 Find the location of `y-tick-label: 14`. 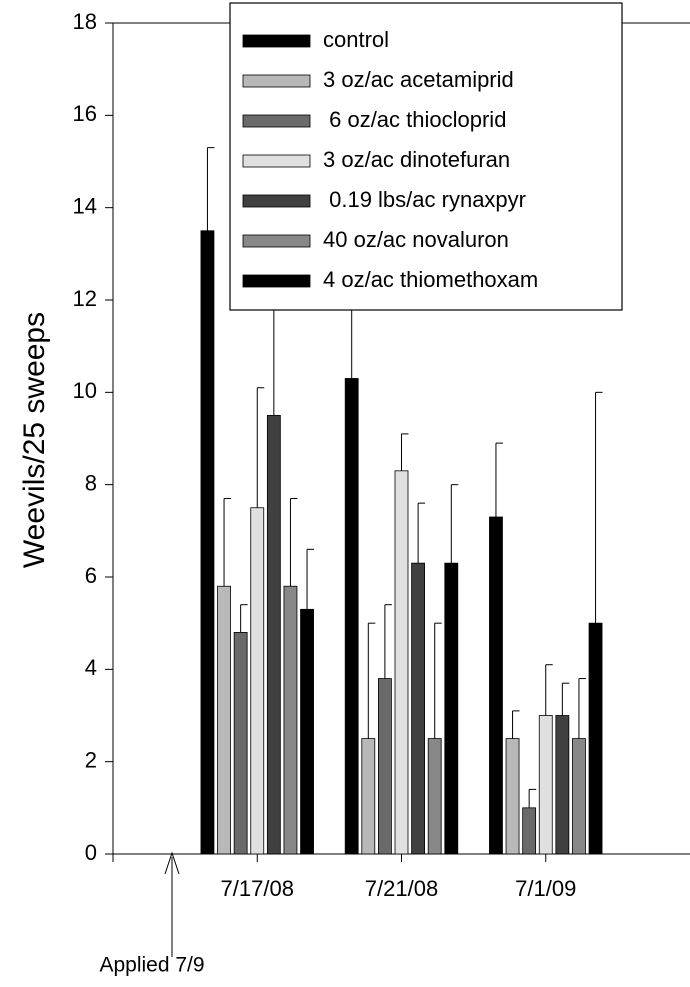

y-tick-label: 14 is located at coordinates (85, 205).